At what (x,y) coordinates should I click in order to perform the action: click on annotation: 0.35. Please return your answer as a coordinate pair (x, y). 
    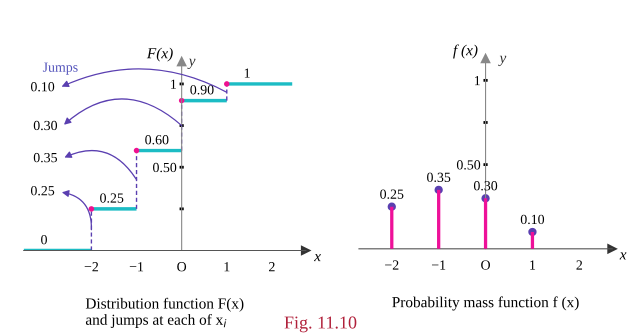
    Looking at the image, I should click on (46, 157).